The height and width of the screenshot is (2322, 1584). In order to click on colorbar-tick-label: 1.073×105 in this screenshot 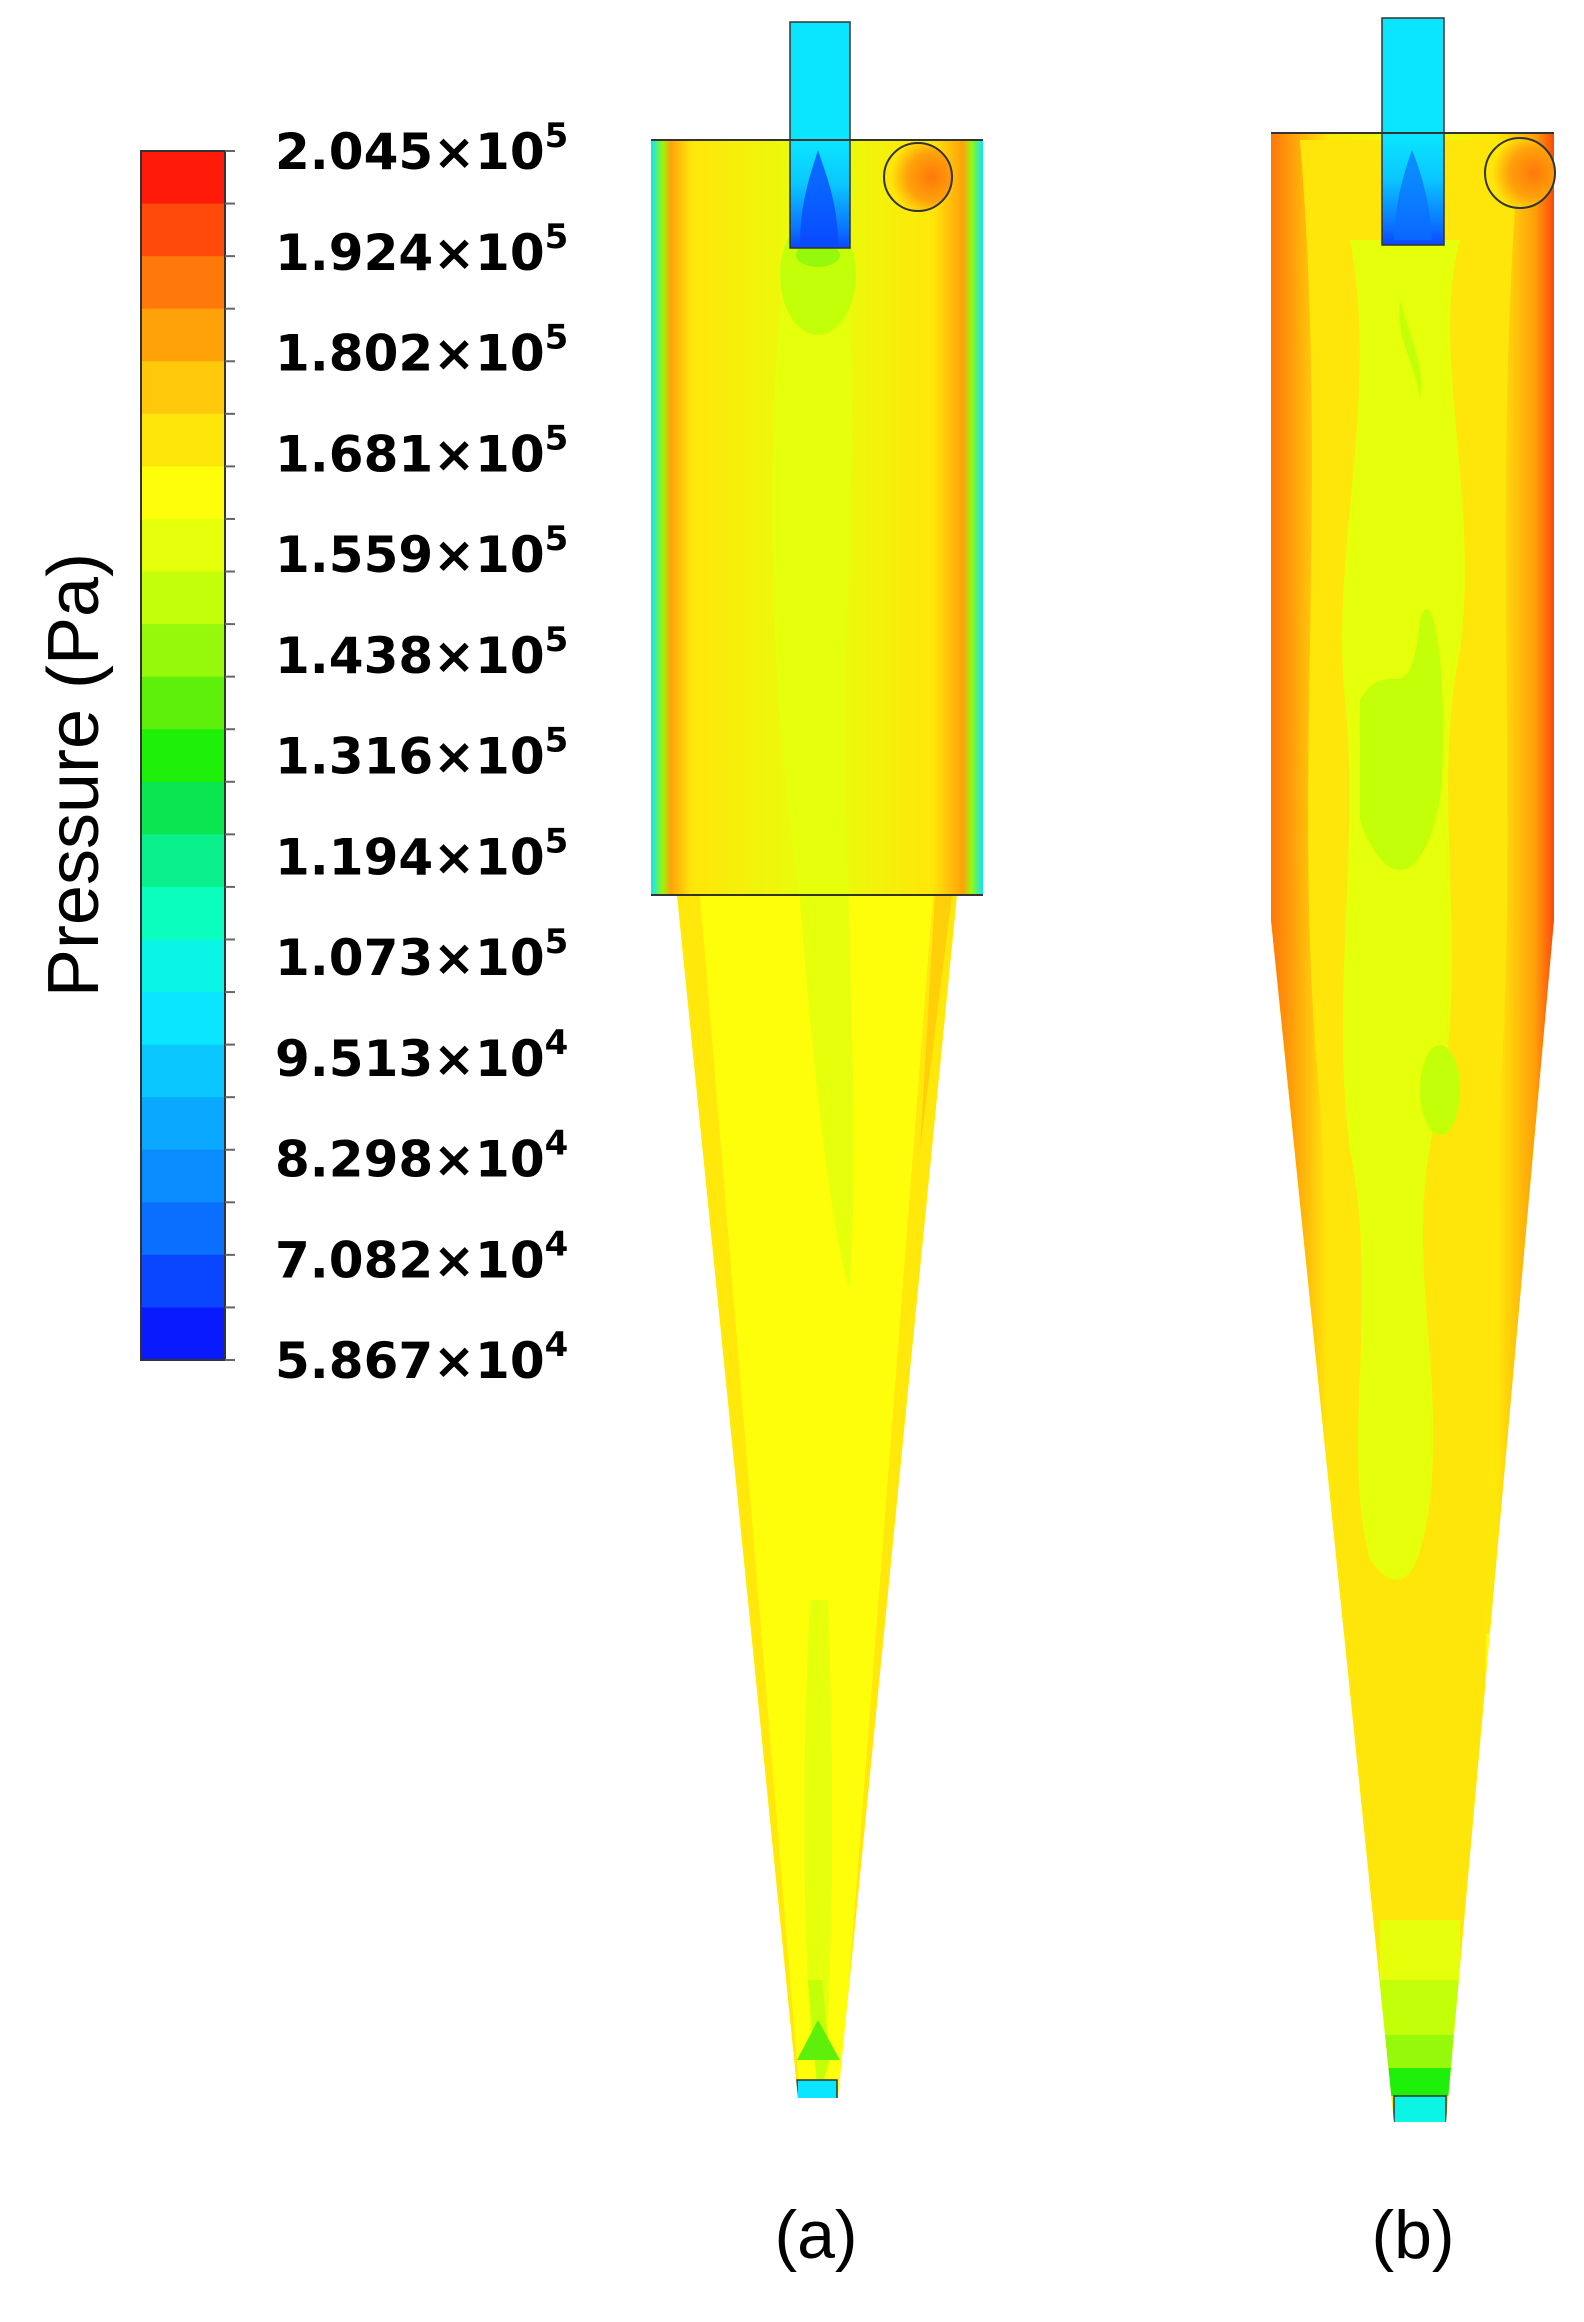, I will do `click(421, 954)`.